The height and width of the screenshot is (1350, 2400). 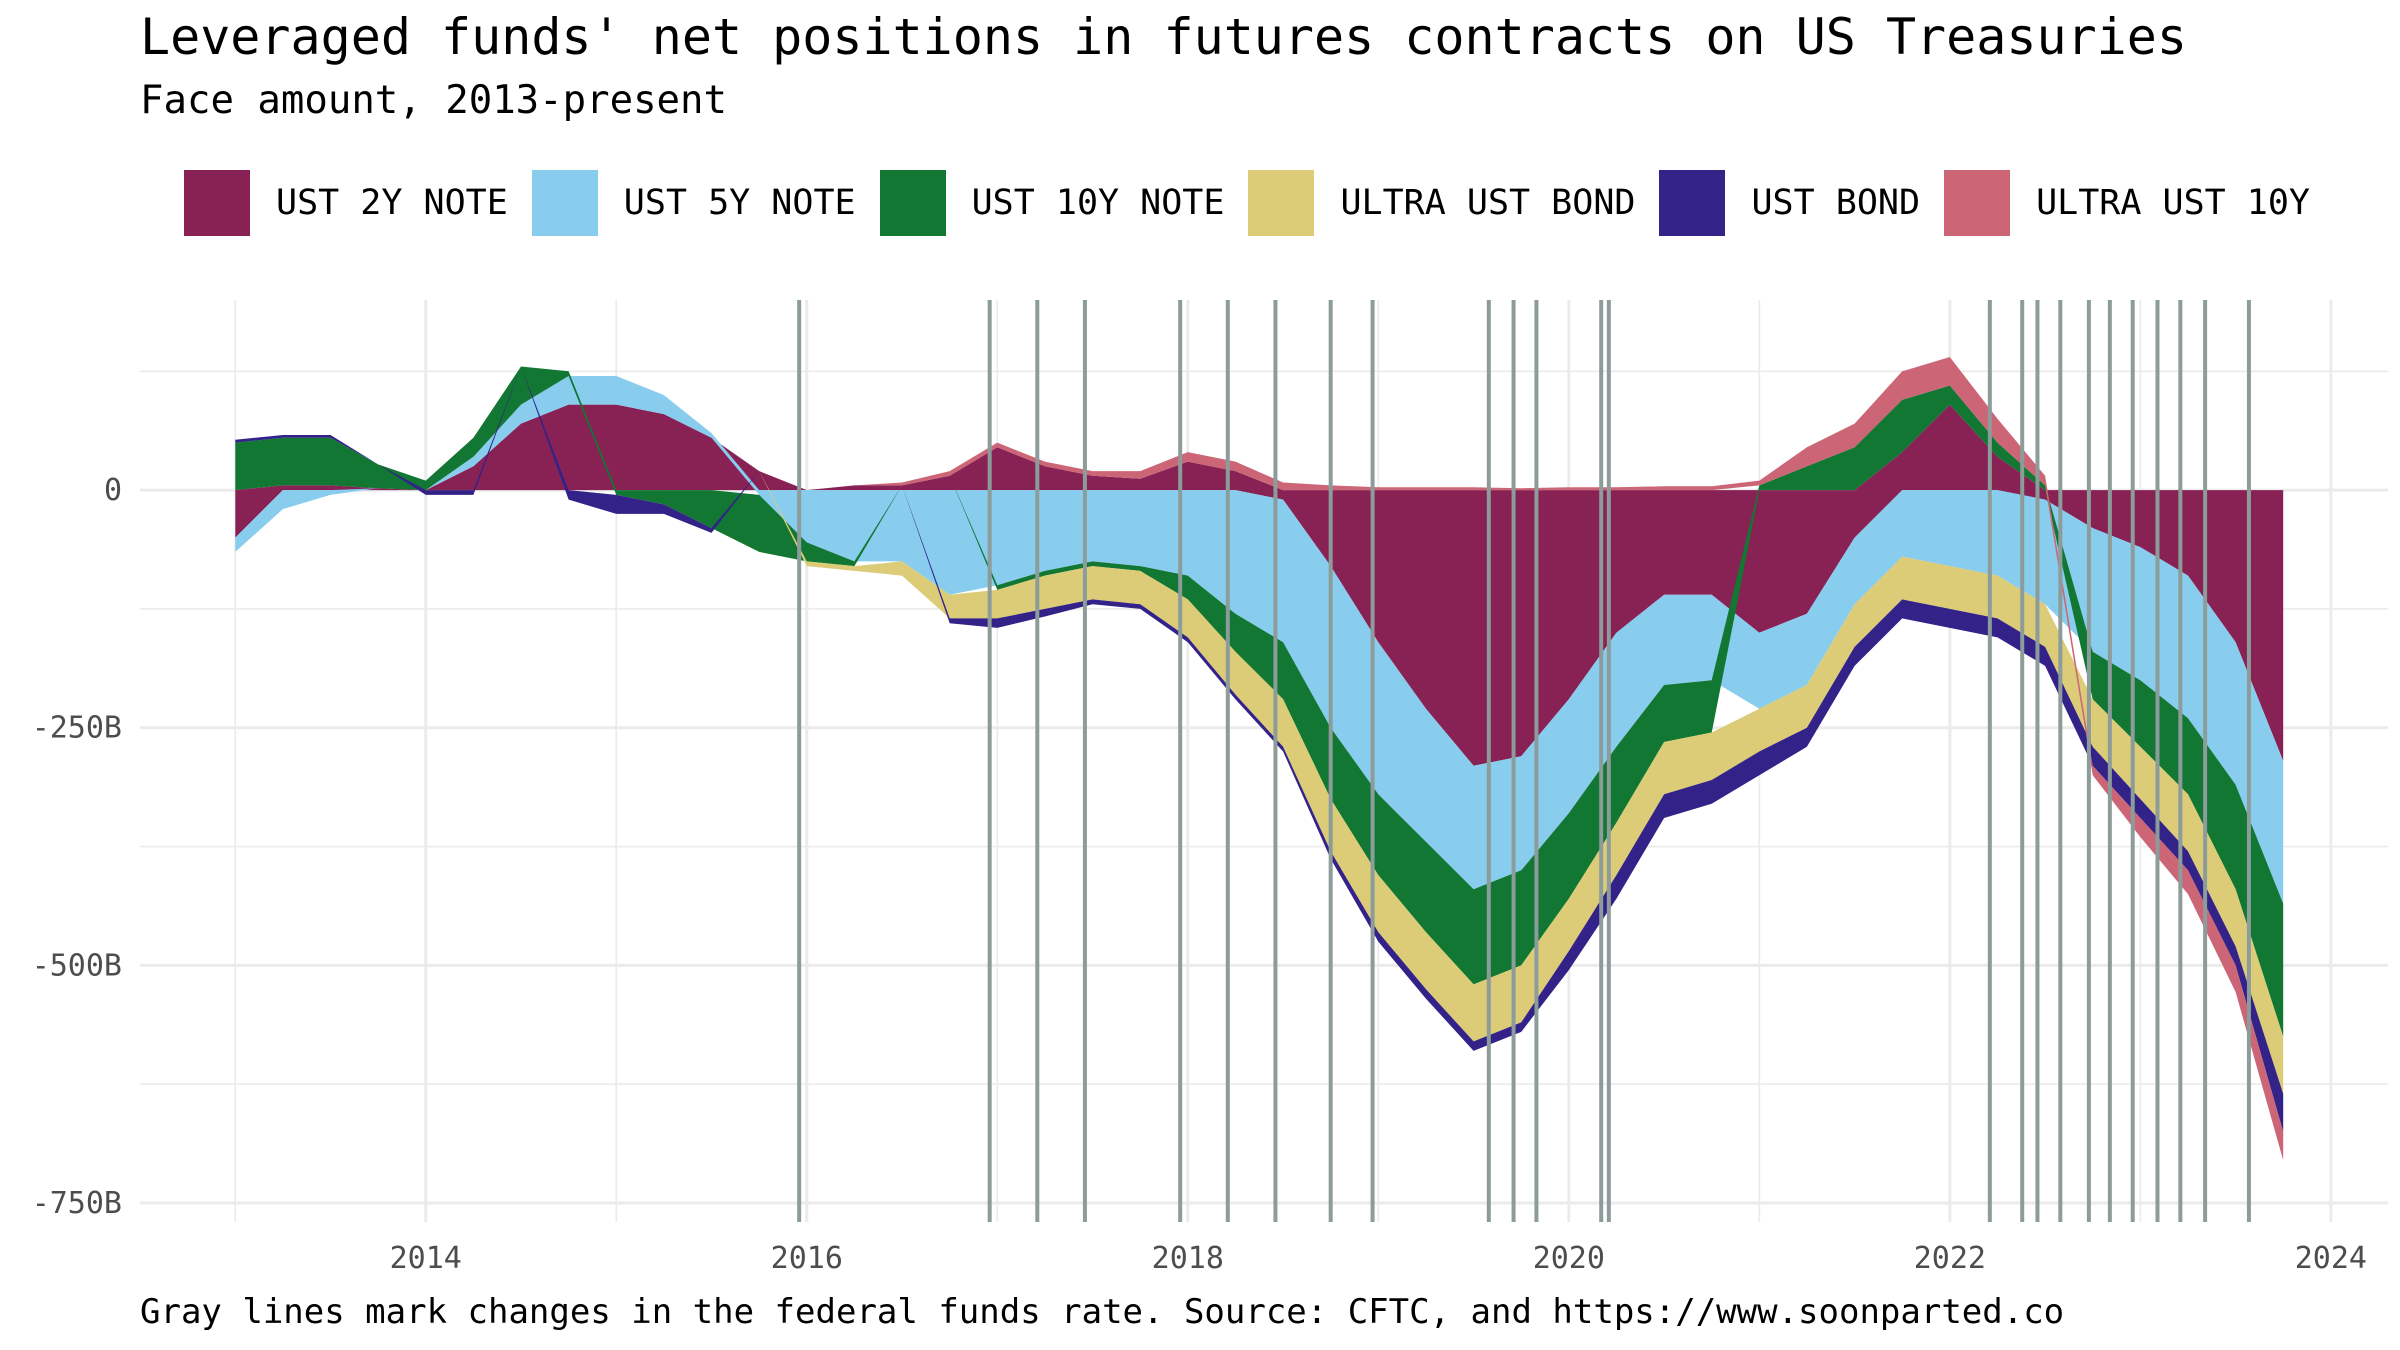 I want to click on y-tick-label: -500B, so click(x=77, y=965).